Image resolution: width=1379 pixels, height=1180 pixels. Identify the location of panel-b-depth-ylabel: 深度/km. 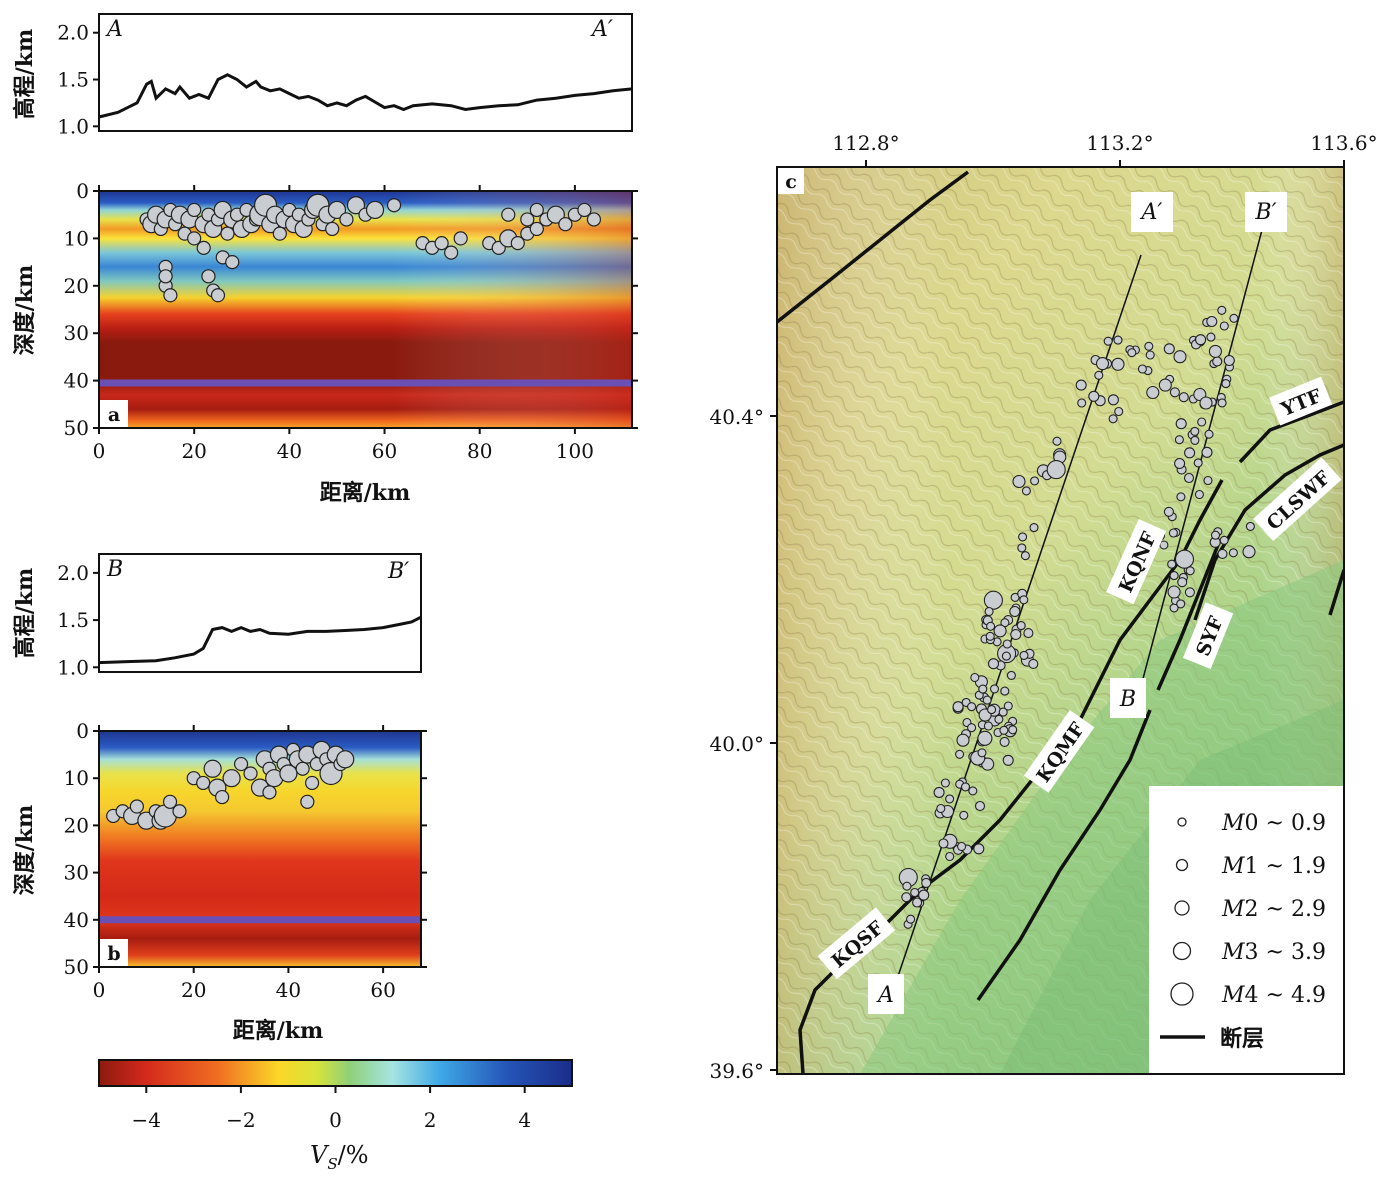
(25, 850).